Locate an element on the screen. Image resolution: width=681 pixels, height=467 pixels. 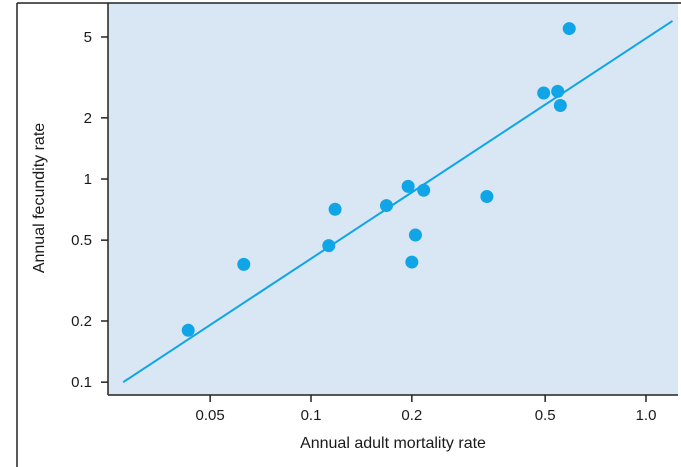
x-tick-label: 0.05 is located at coordinates (210, 415).